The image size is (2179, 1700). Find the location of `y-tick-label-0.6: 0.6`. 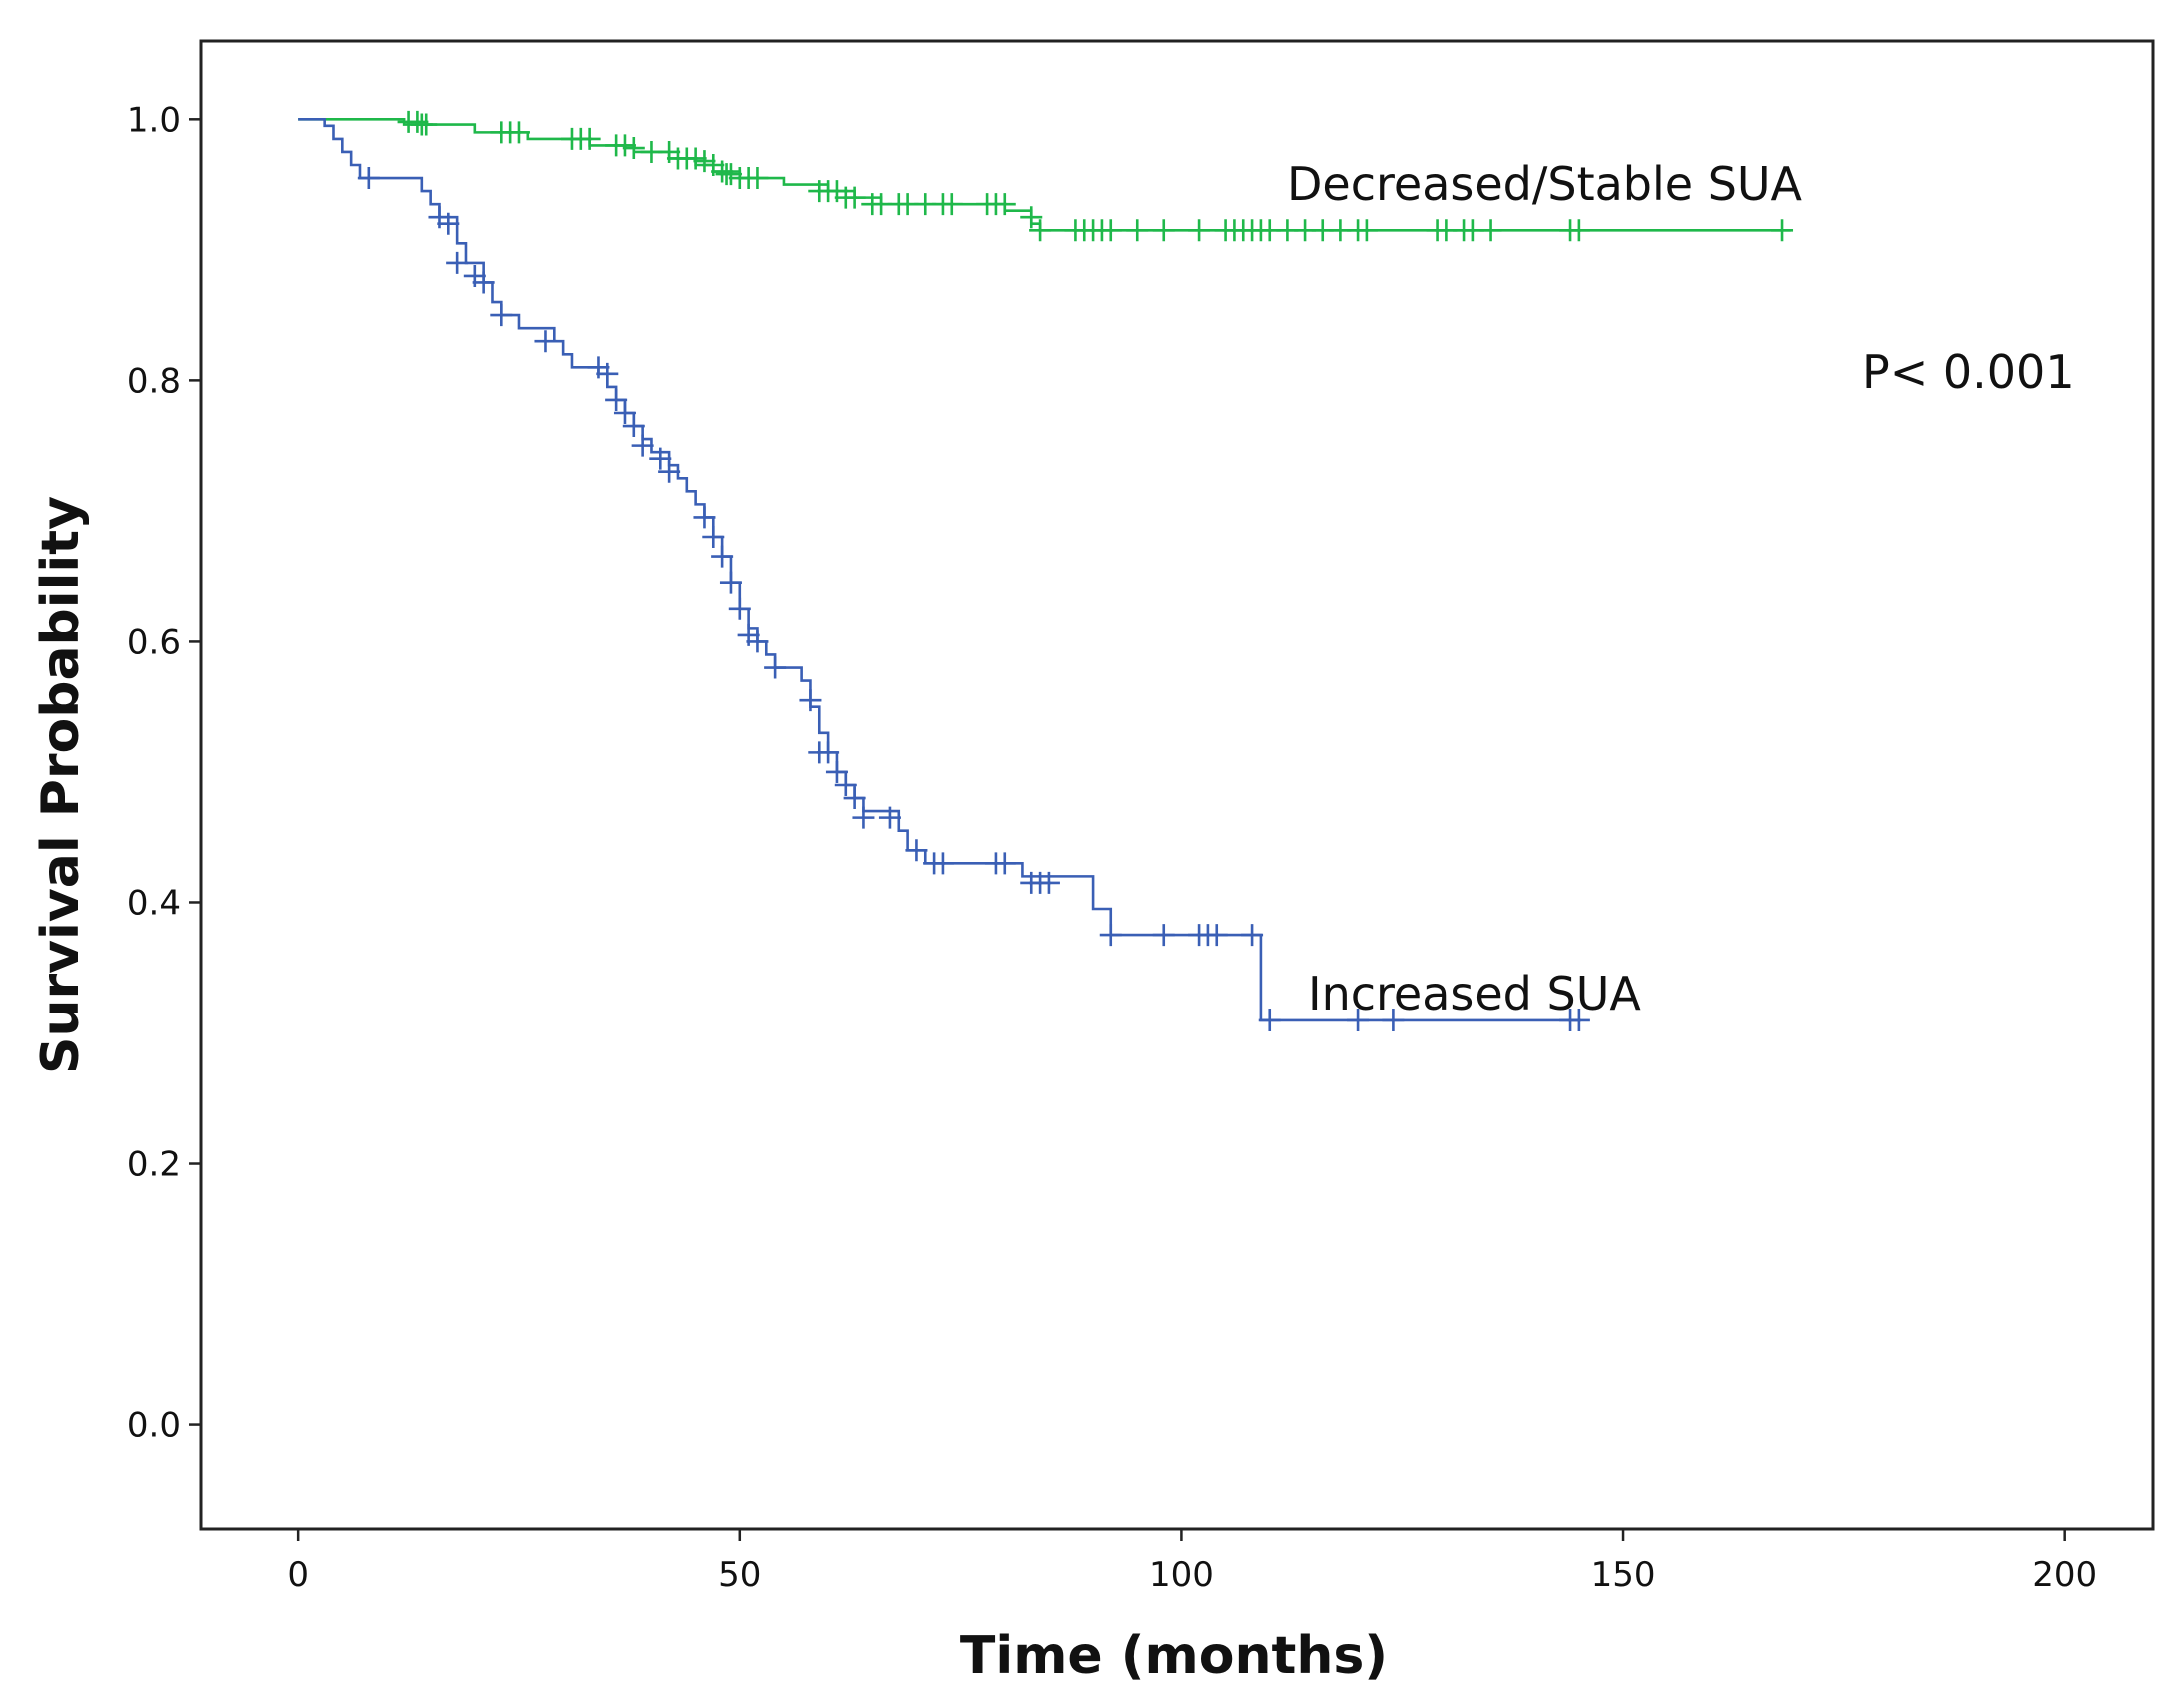

y-tick-label-0.6: 0.6 is located at coordinates (154, 642).